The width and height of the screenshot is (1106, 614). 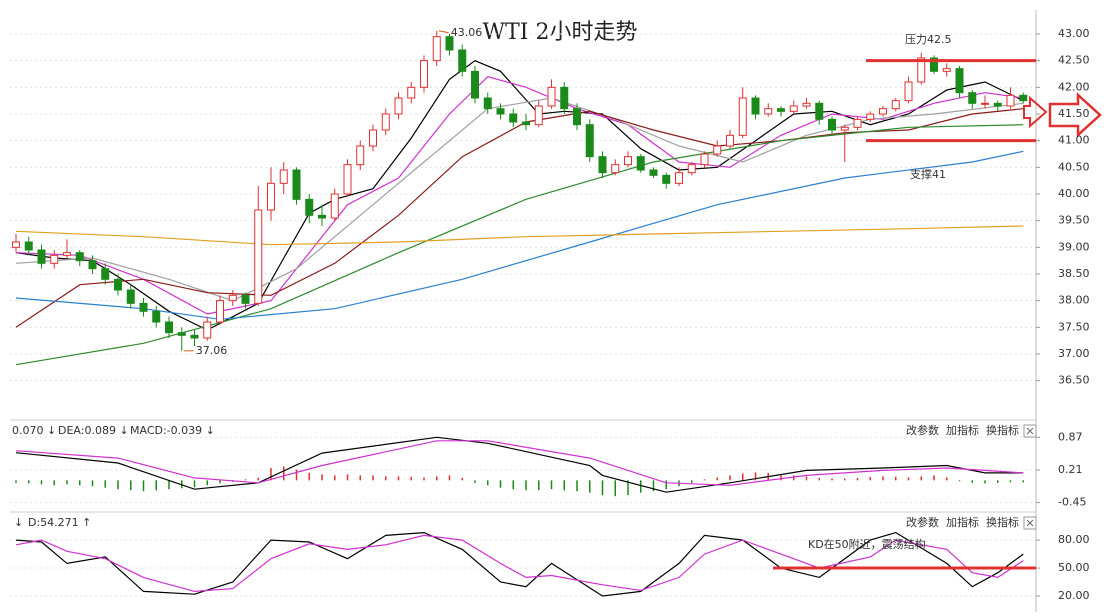 I want to click on indicator-header: ↓, so click(x=18, y=522).